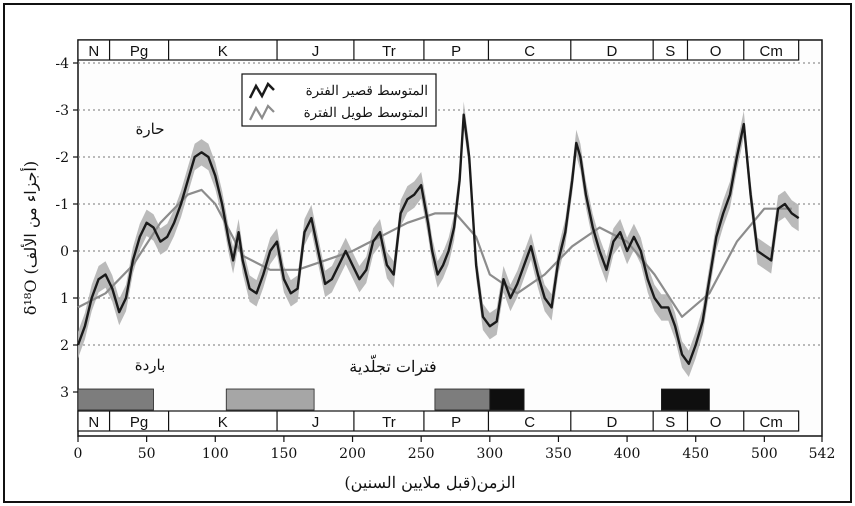 The image size is (855, 506). I want to click on x-tick-label: 500, so click(764, 454).